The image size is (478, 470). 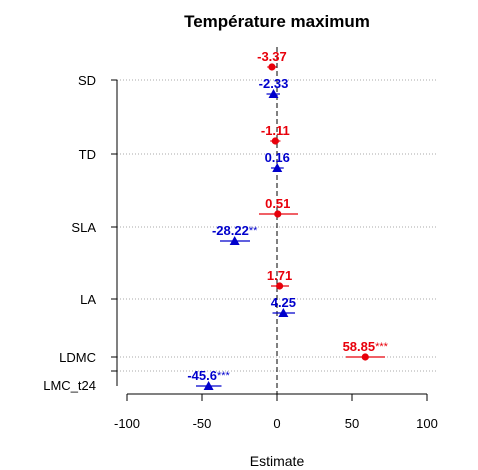 I want to click on point-ldmc-red: 58.85***, so click(x=366, y=350).